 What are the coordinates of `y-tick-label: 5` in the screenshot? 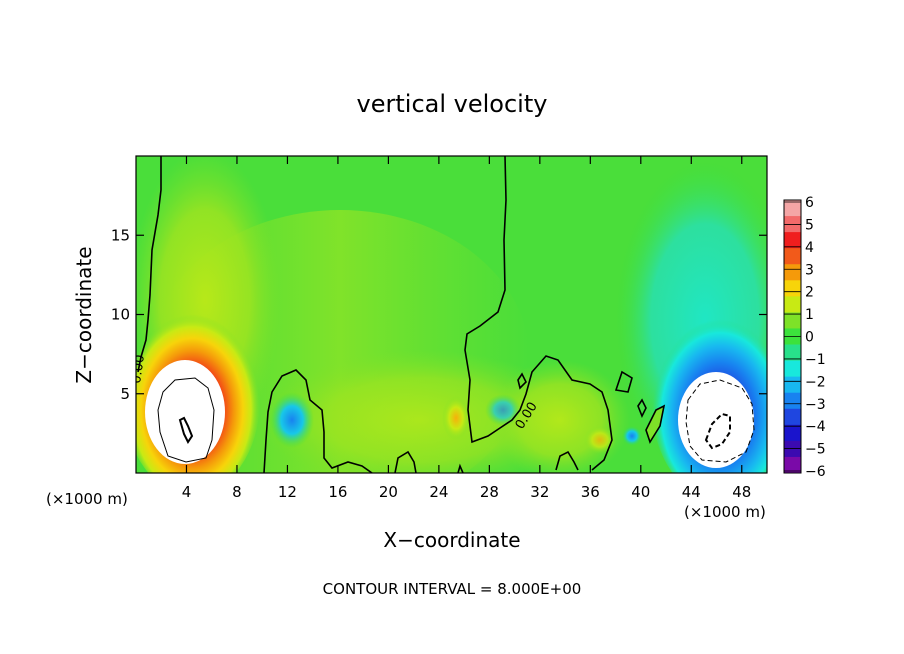 It's located at (125, 394).